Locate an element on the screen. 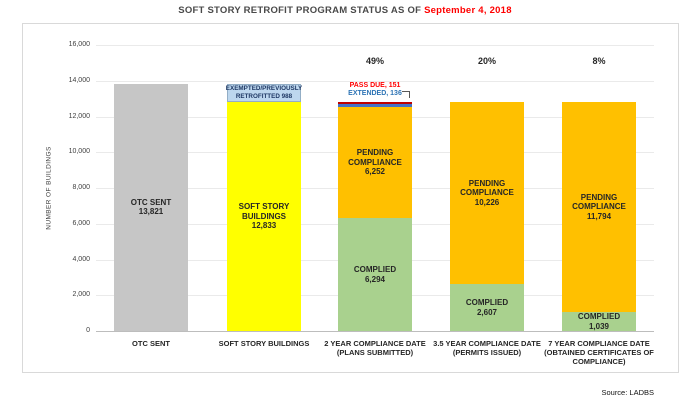  x-axis-category-label: 3.5 YEAR COMPLIANCE DATE (PERMITS ISSUED) is located at coordinates (487, 348).